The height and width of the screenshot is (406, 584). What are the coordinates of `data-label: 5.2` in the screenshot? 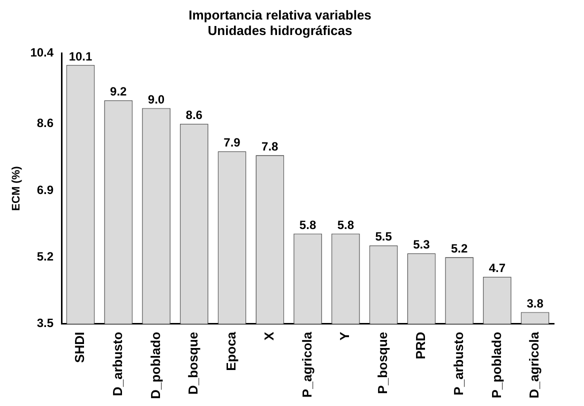 It's located at (459, 248).